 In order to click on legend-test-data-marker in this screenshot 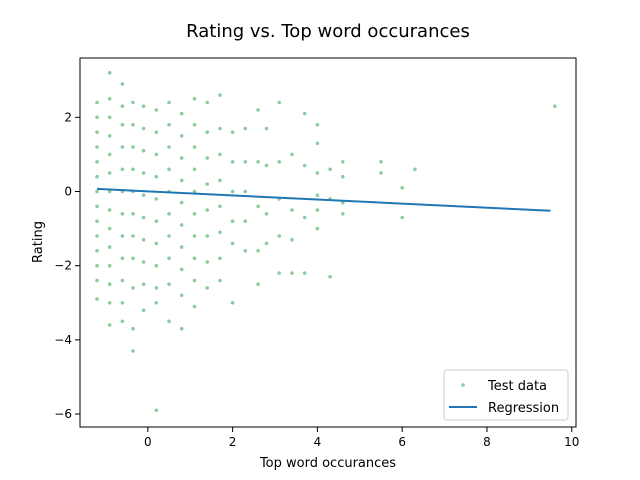, I will do `click(463, 385)`.